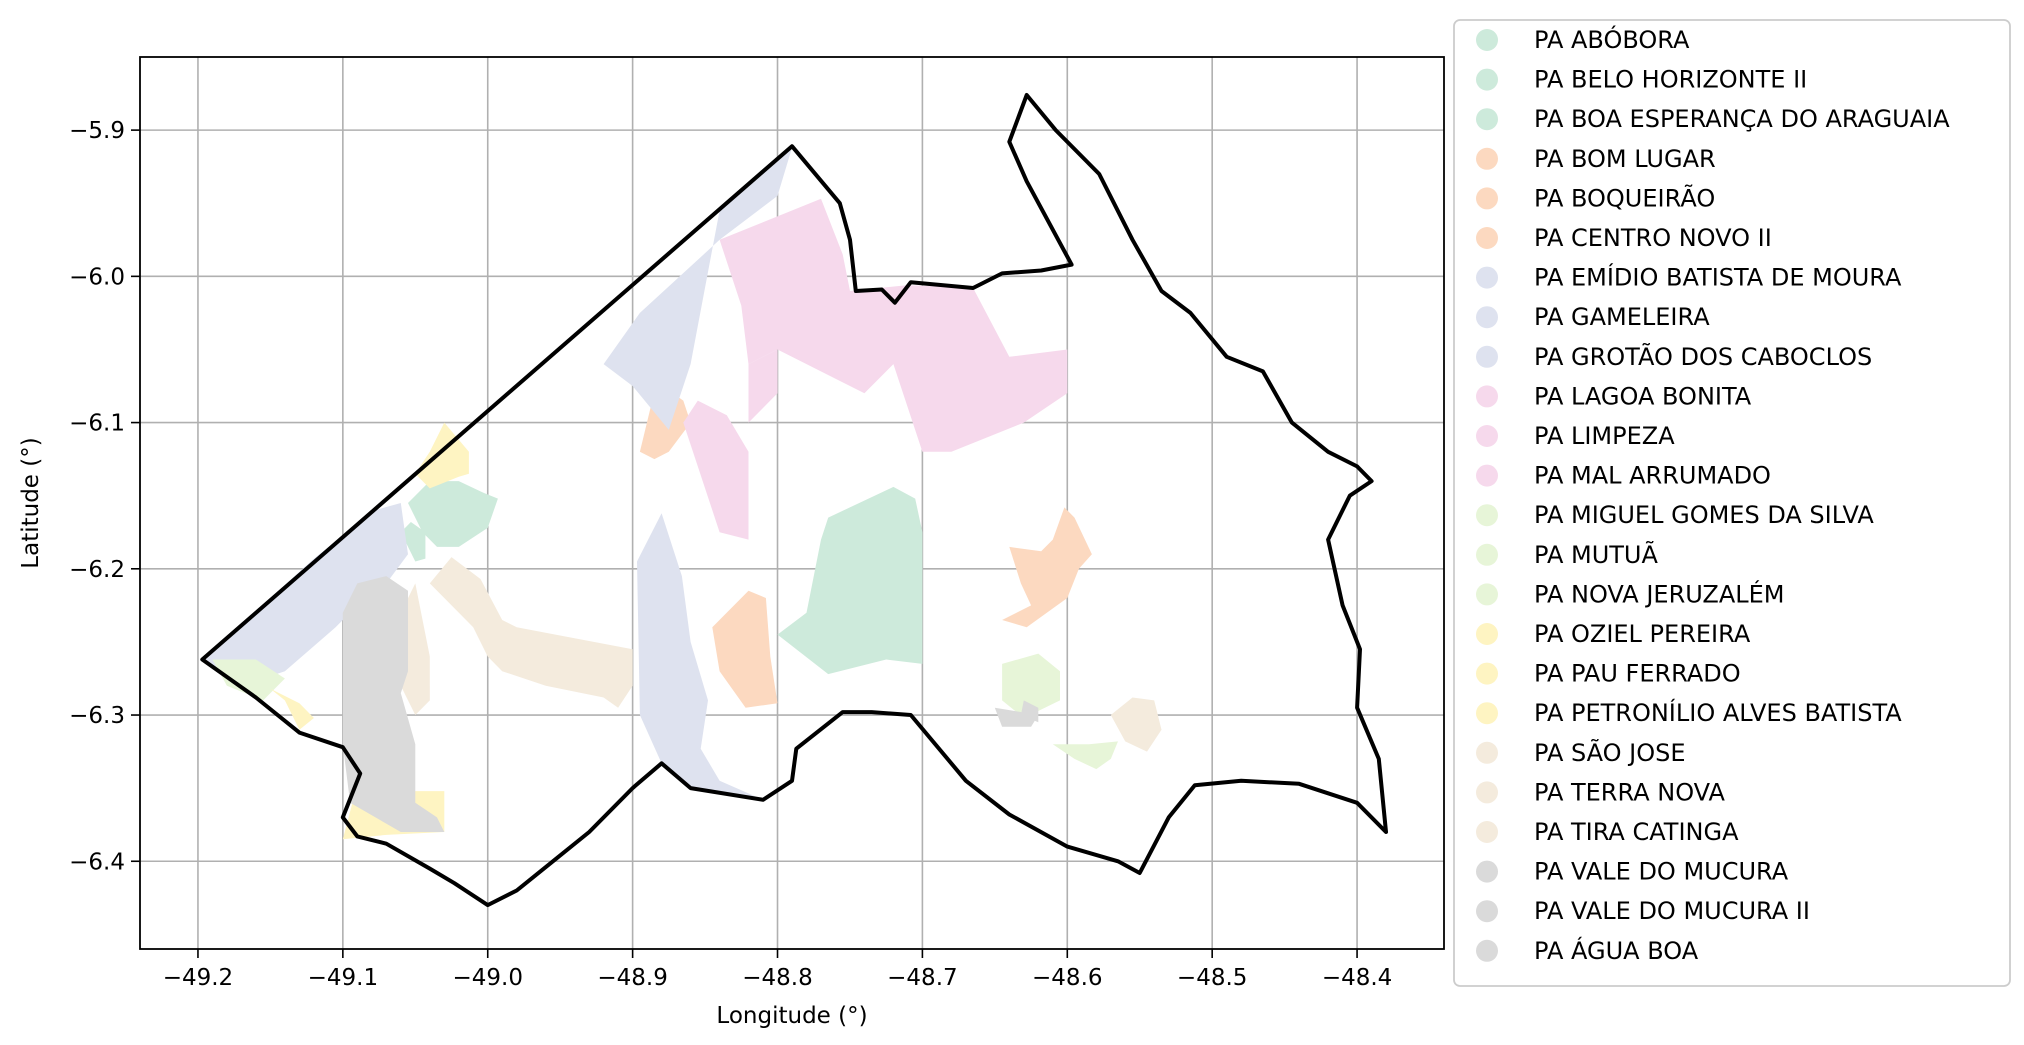  Describe the element at coordinates (31, 502) in the screenshot. I see `y-axis-label: Latitude (°)` at that location.